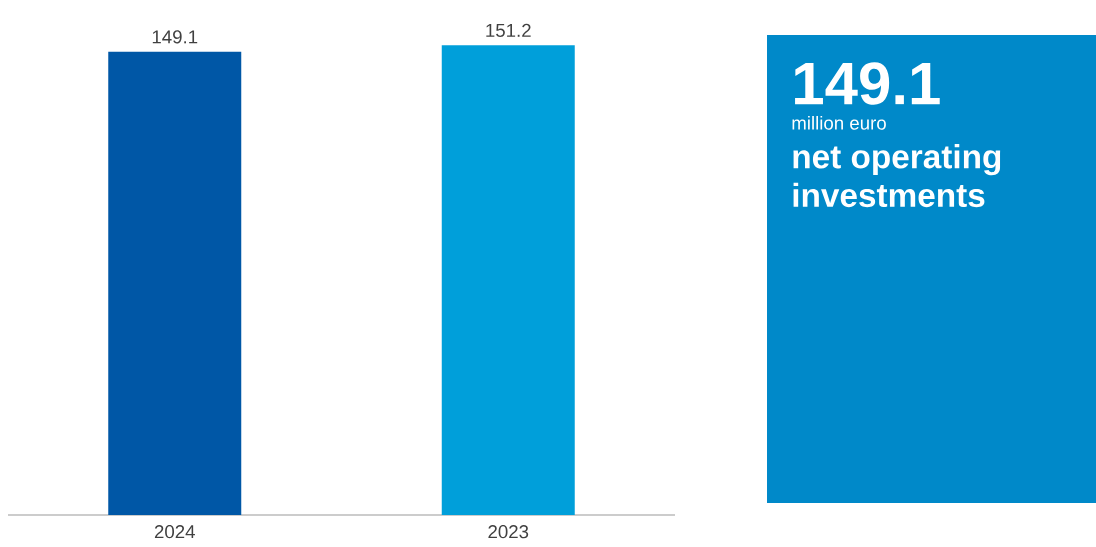  I want to click on data-label: 149.1, so click(175, 37).